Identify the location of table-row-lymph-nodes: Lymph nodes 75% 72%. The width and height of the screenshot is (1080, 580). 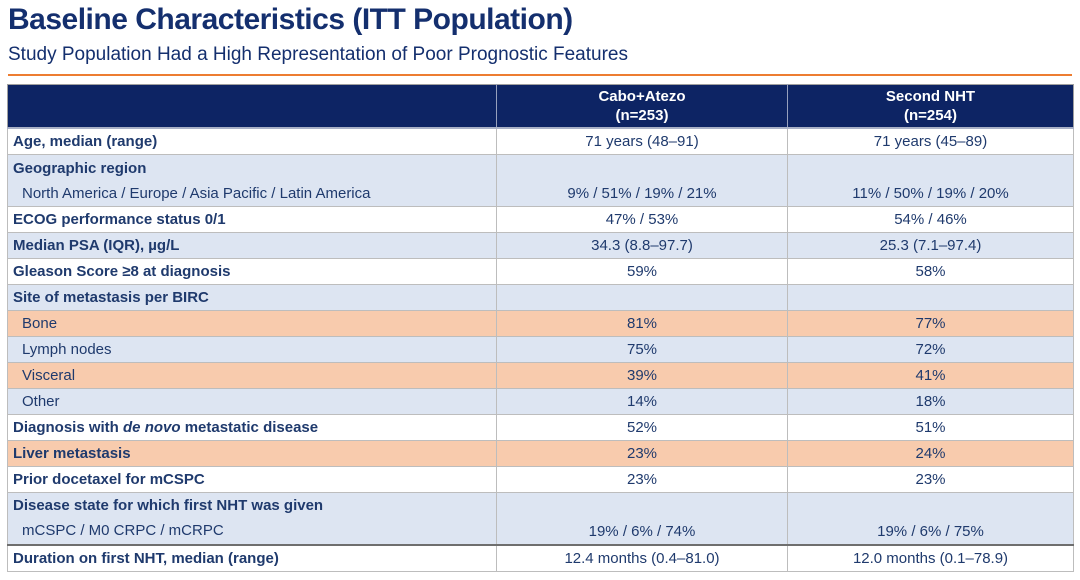
(540, 349).